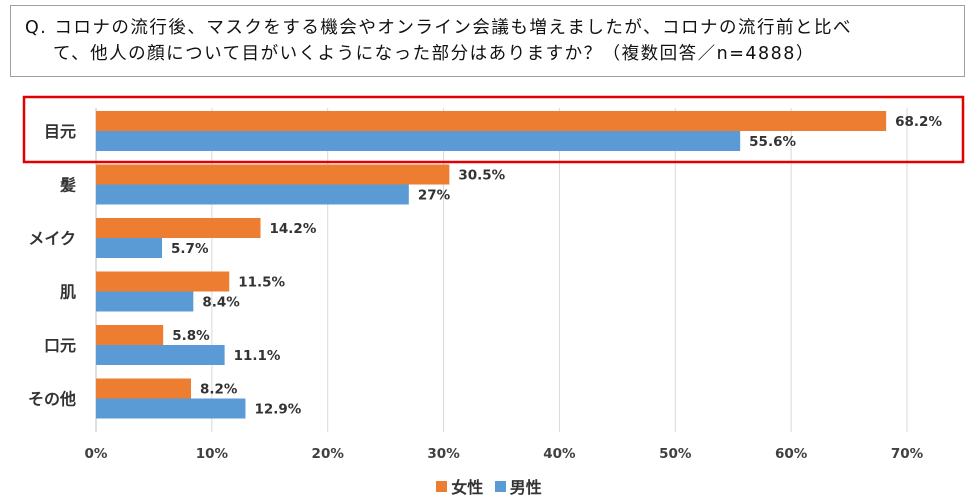 The width and height of the screenshot is (978, 501). Describe the element at coordinates (60, 131) in the screenshot. I see `category-label: 目元` at that location.